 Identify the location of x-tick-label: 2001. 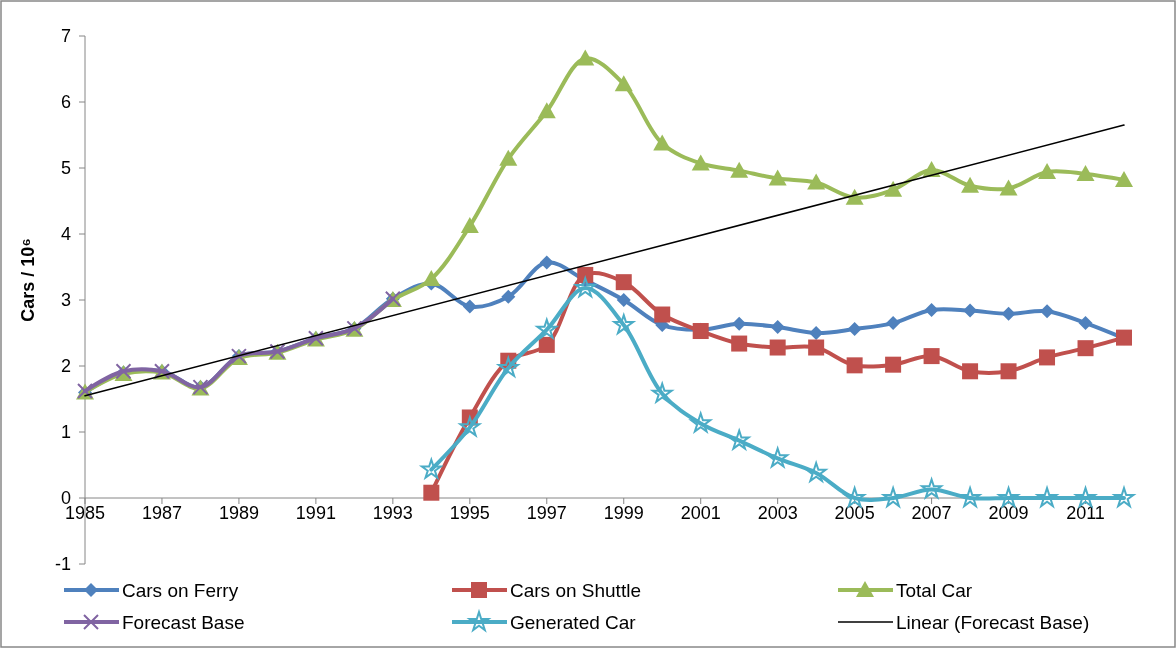
(700, 513).